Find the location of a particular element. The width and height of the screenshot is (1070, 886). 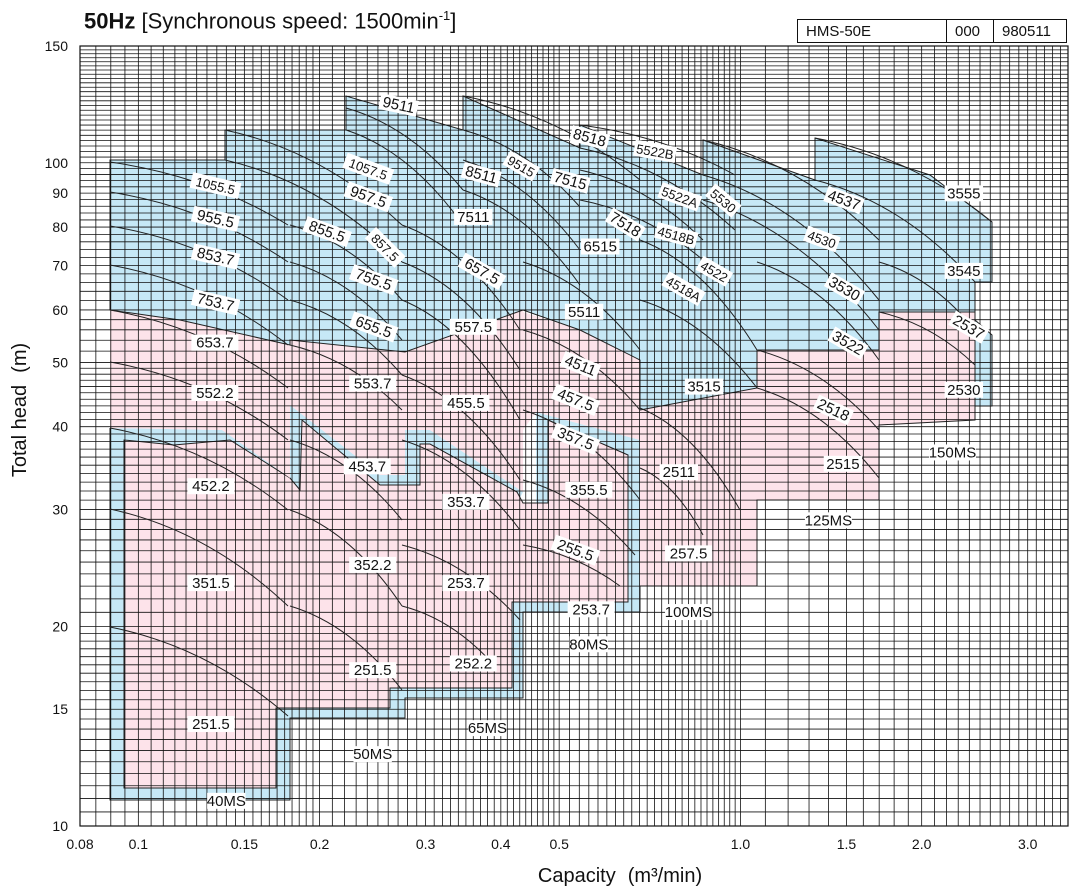

x-tick-label: 0.3 is located at coordinates (426, 844).